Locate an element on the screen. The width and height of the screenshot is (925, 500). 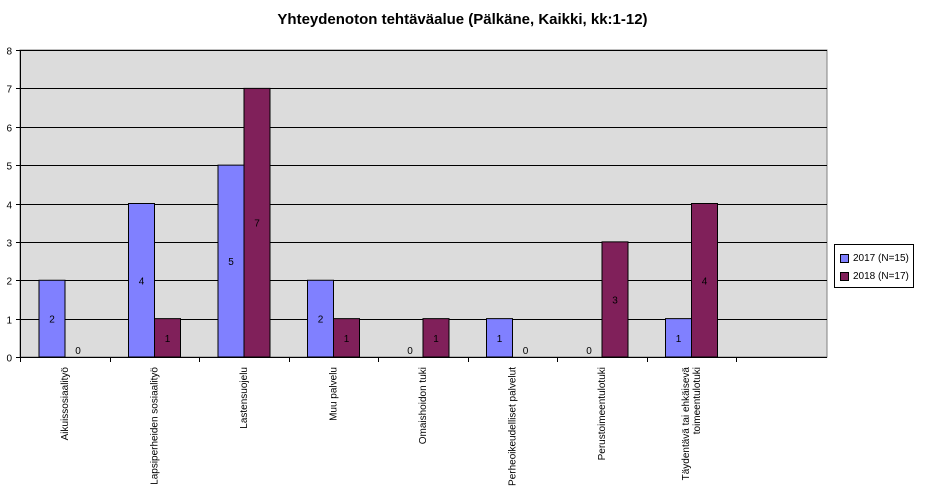
data-label: 5 is located at coordinates (231, 262).